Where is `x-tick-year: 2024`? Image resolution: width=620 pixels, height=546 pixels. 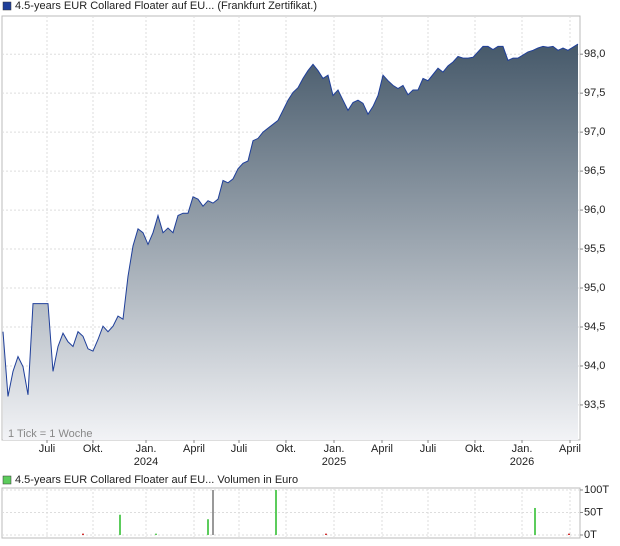
x-tick-year: 2024 is located at coordinates (146, 462).